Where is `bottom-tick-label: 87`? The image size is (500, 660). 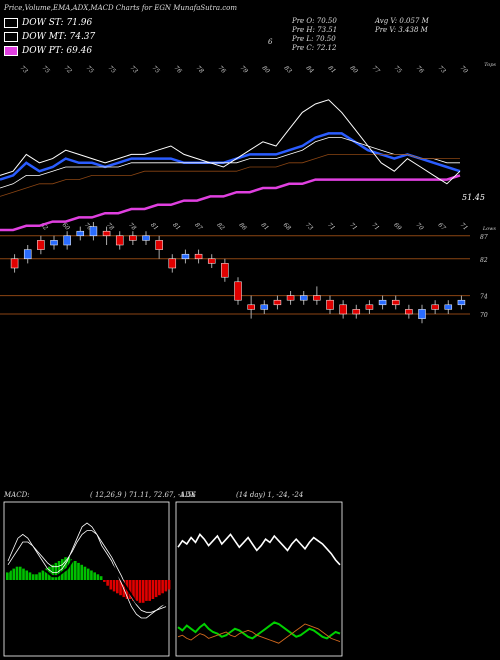 bottom-tick-label: 87 is located at coordinates (198, 226).